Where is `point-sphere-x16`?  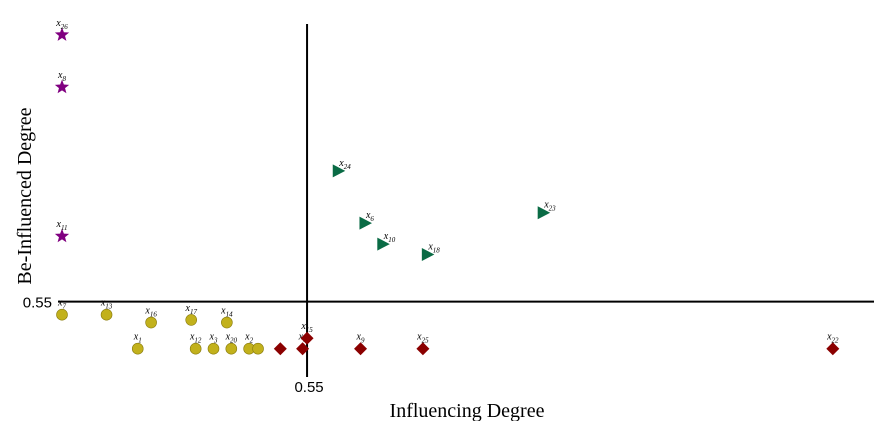
point-sphere-x16 is located at coordinates (151, 322).